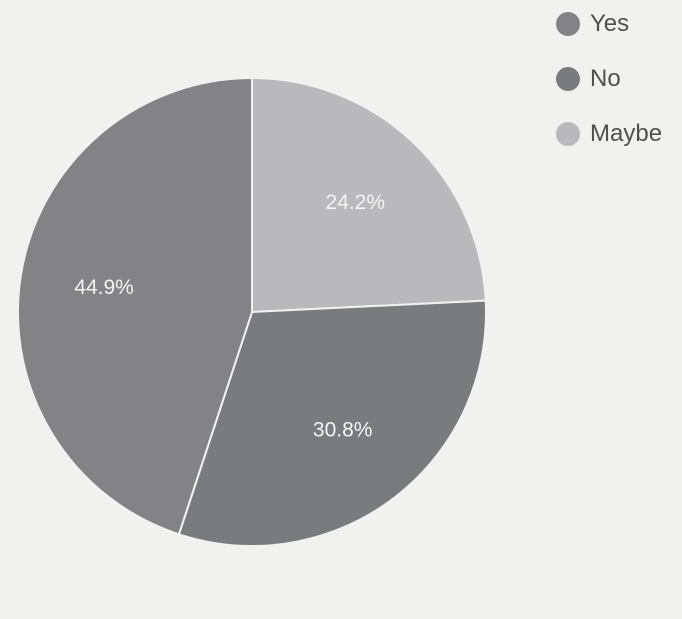  Describe the element at coordinates (104, 287) in the screenshot. I see `data-label-yes: 44.9%` at that location.